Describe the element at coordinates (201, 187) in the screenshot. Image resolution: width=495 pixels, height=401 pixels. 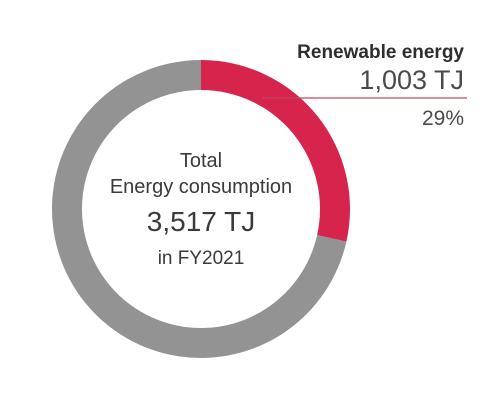
I see `center-title-line2: Energy consumption` at that location.